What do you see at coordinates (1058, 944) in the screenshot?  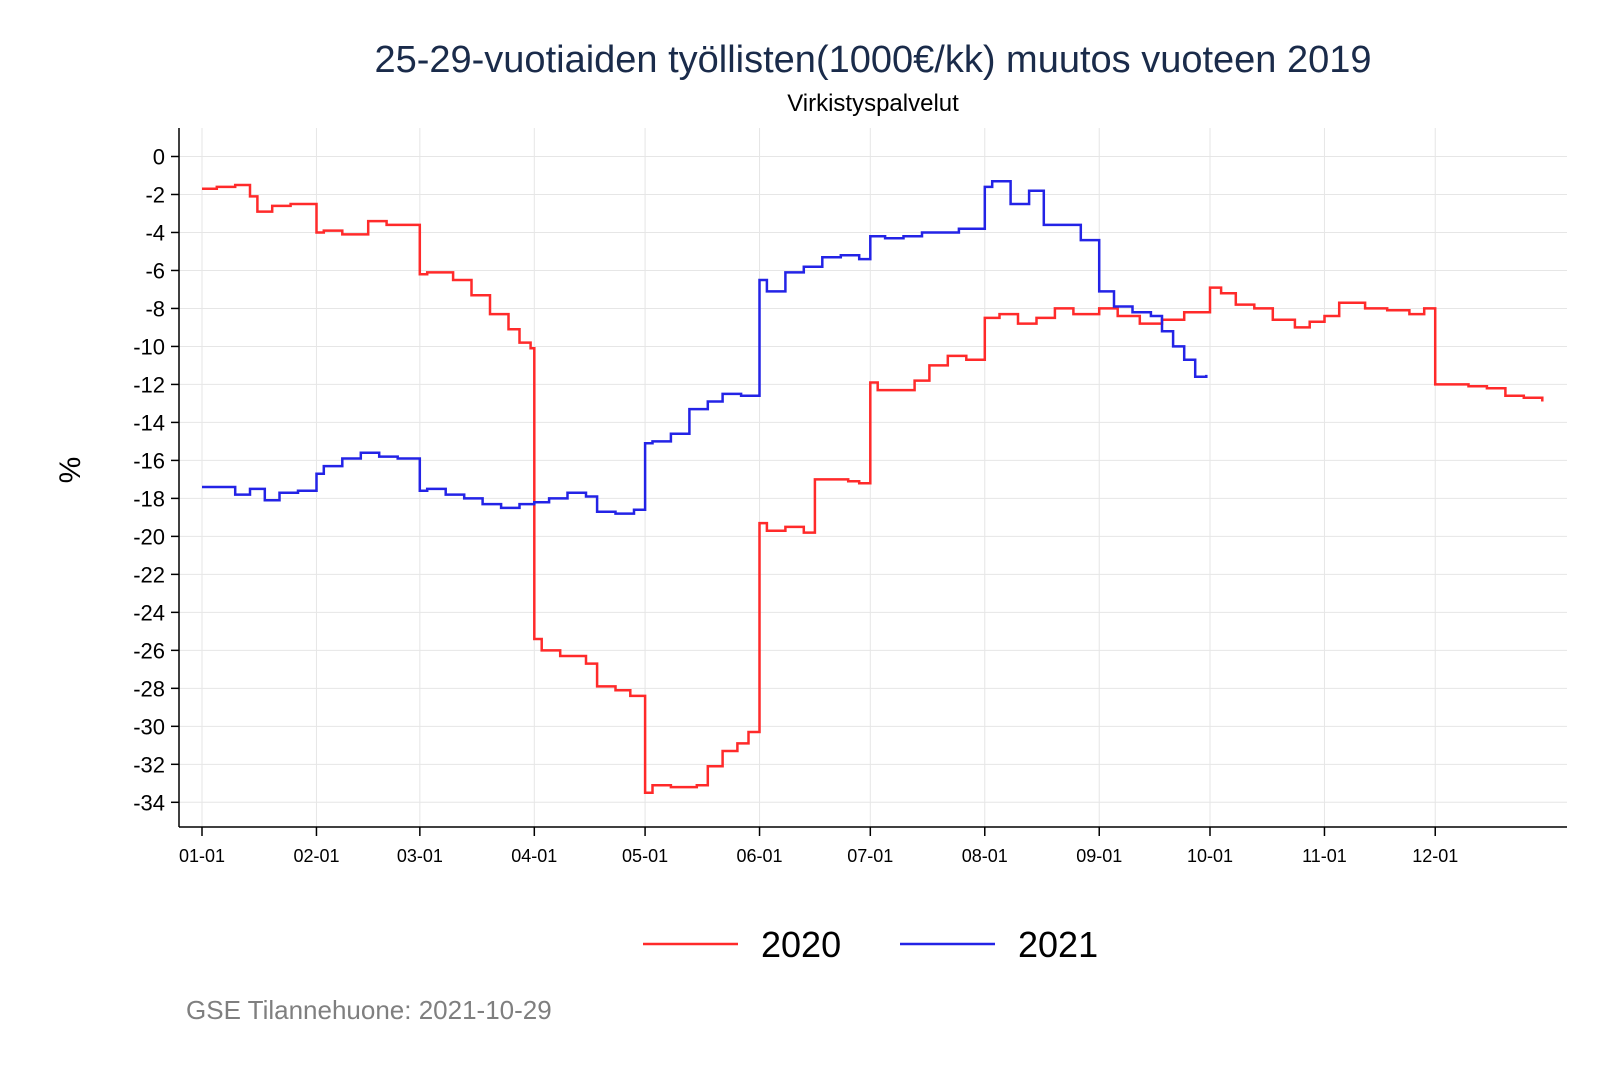 I see `legend-label-2021: 2021` at bounding box center [1058, 944].